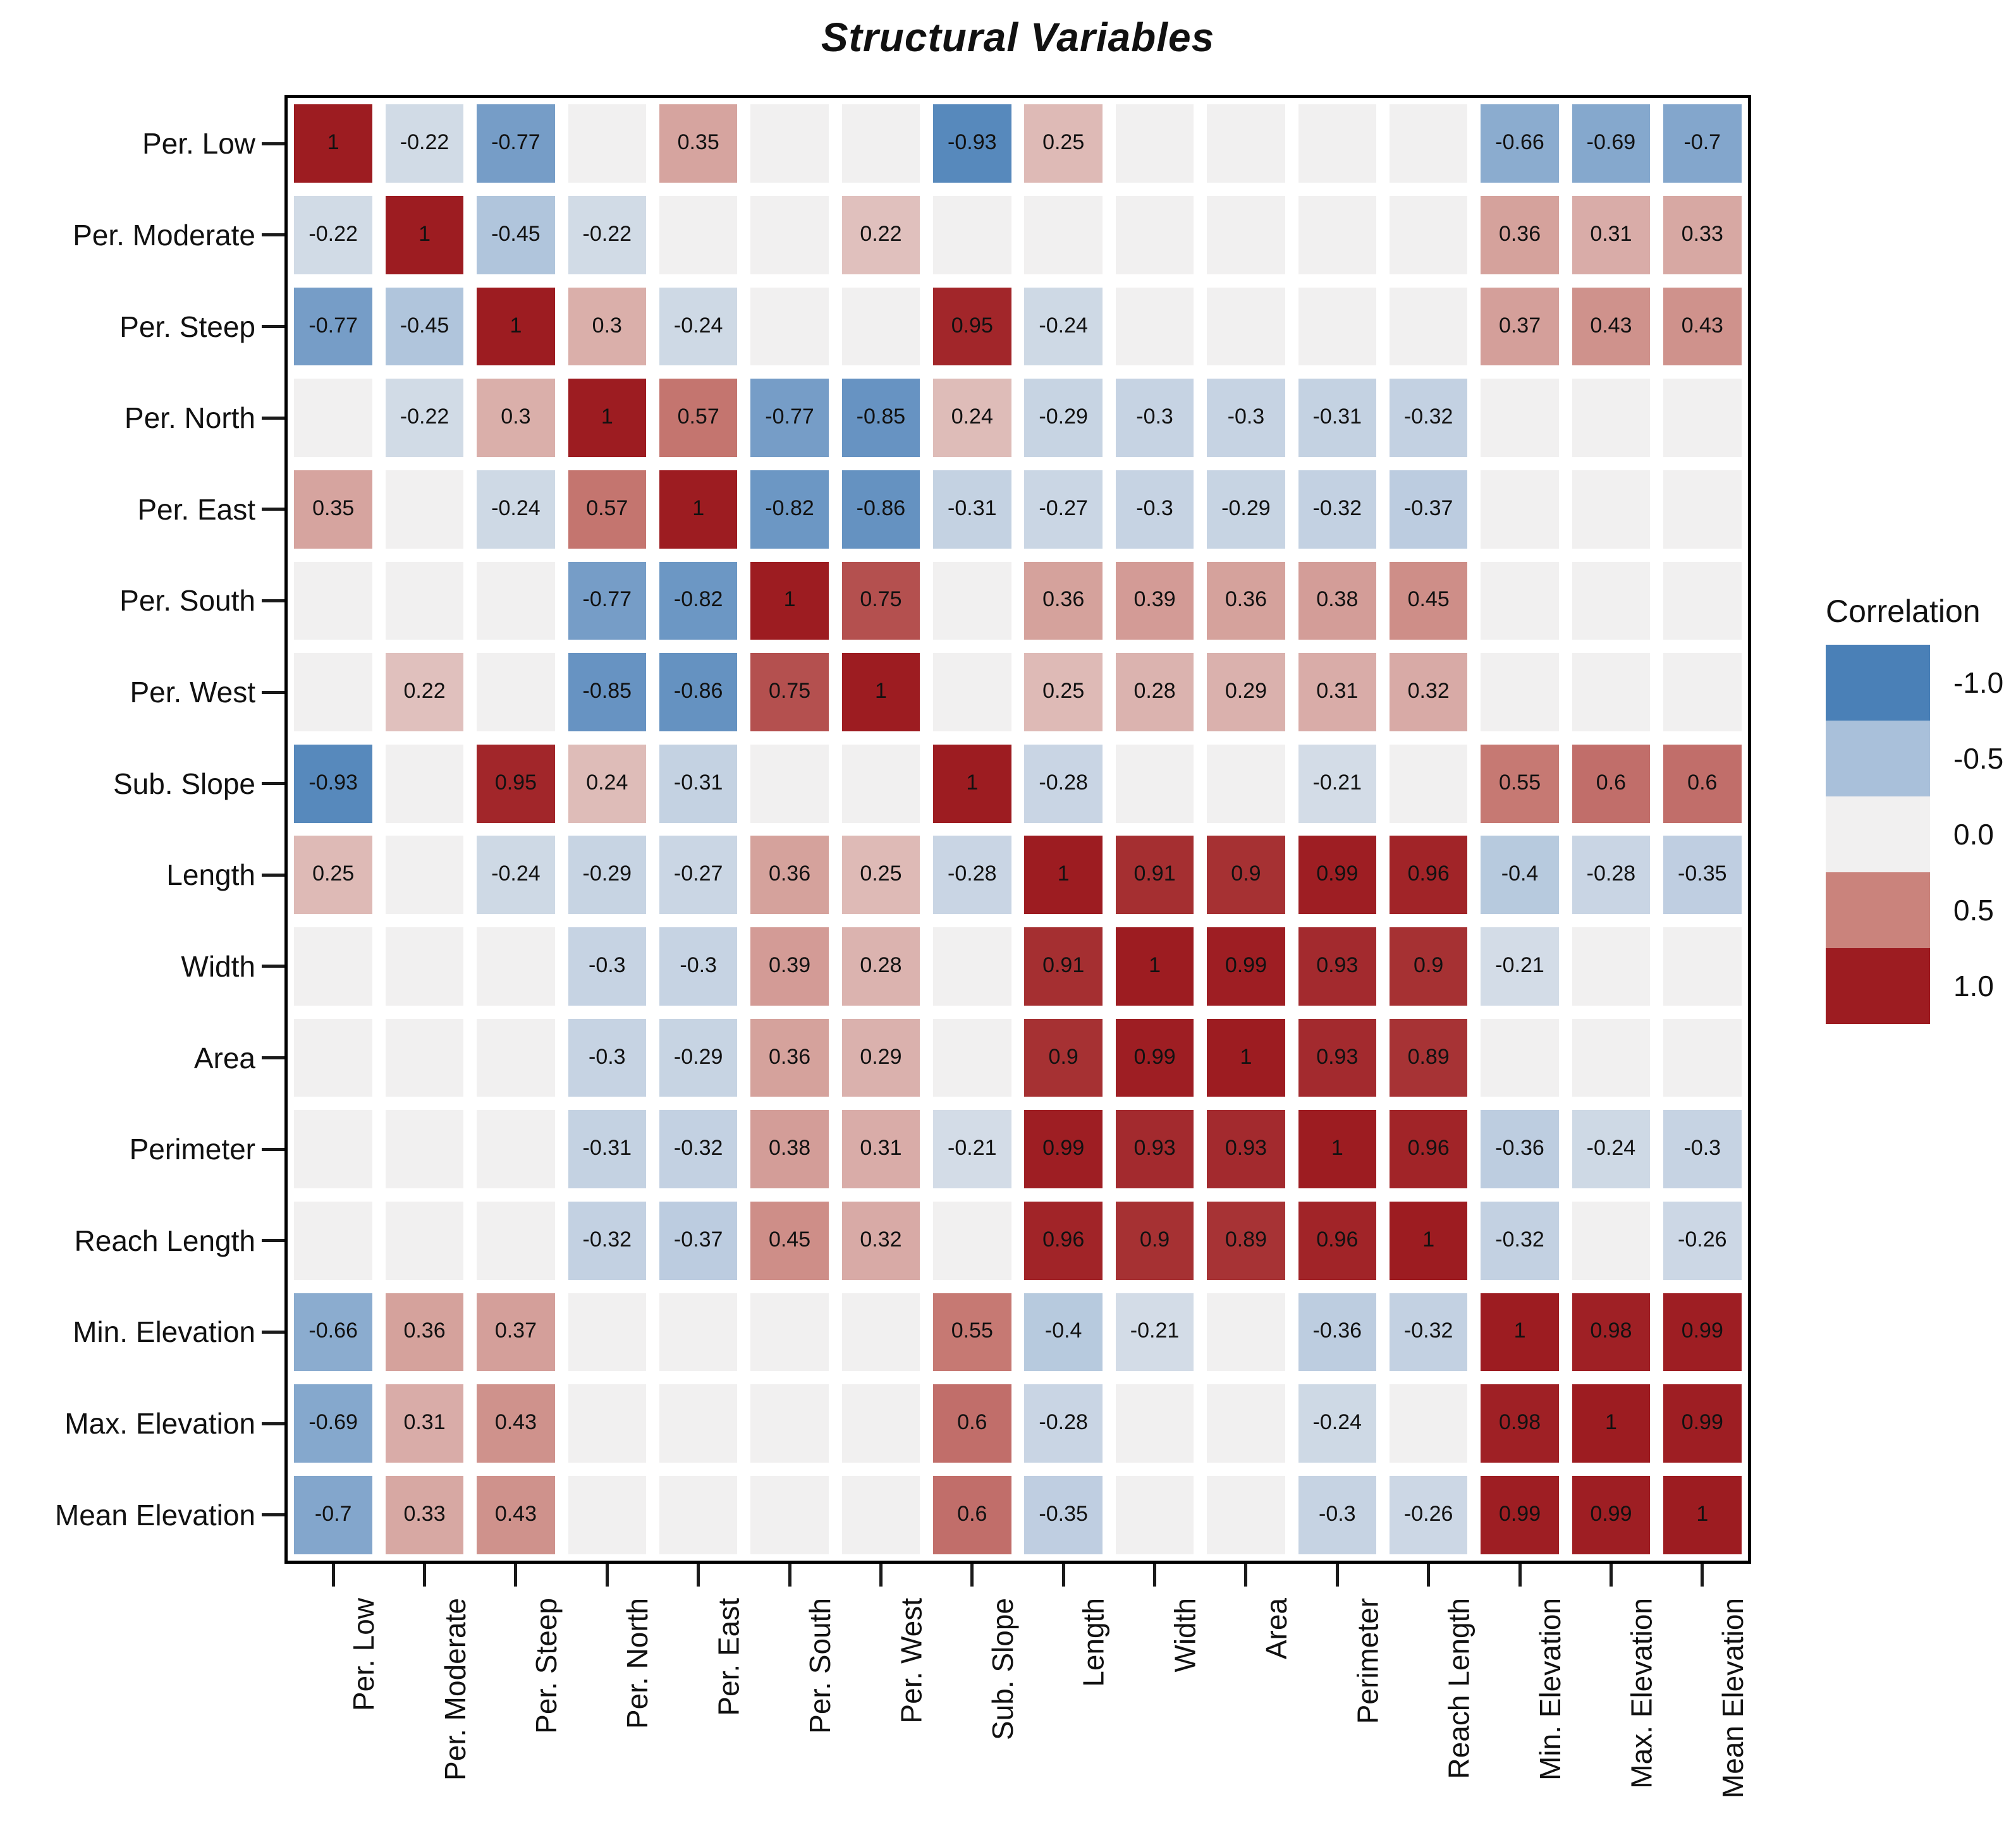 This screenshot has width=2016, height=1828. I want to click on cell-value: 0.6, so click(972, 1422).